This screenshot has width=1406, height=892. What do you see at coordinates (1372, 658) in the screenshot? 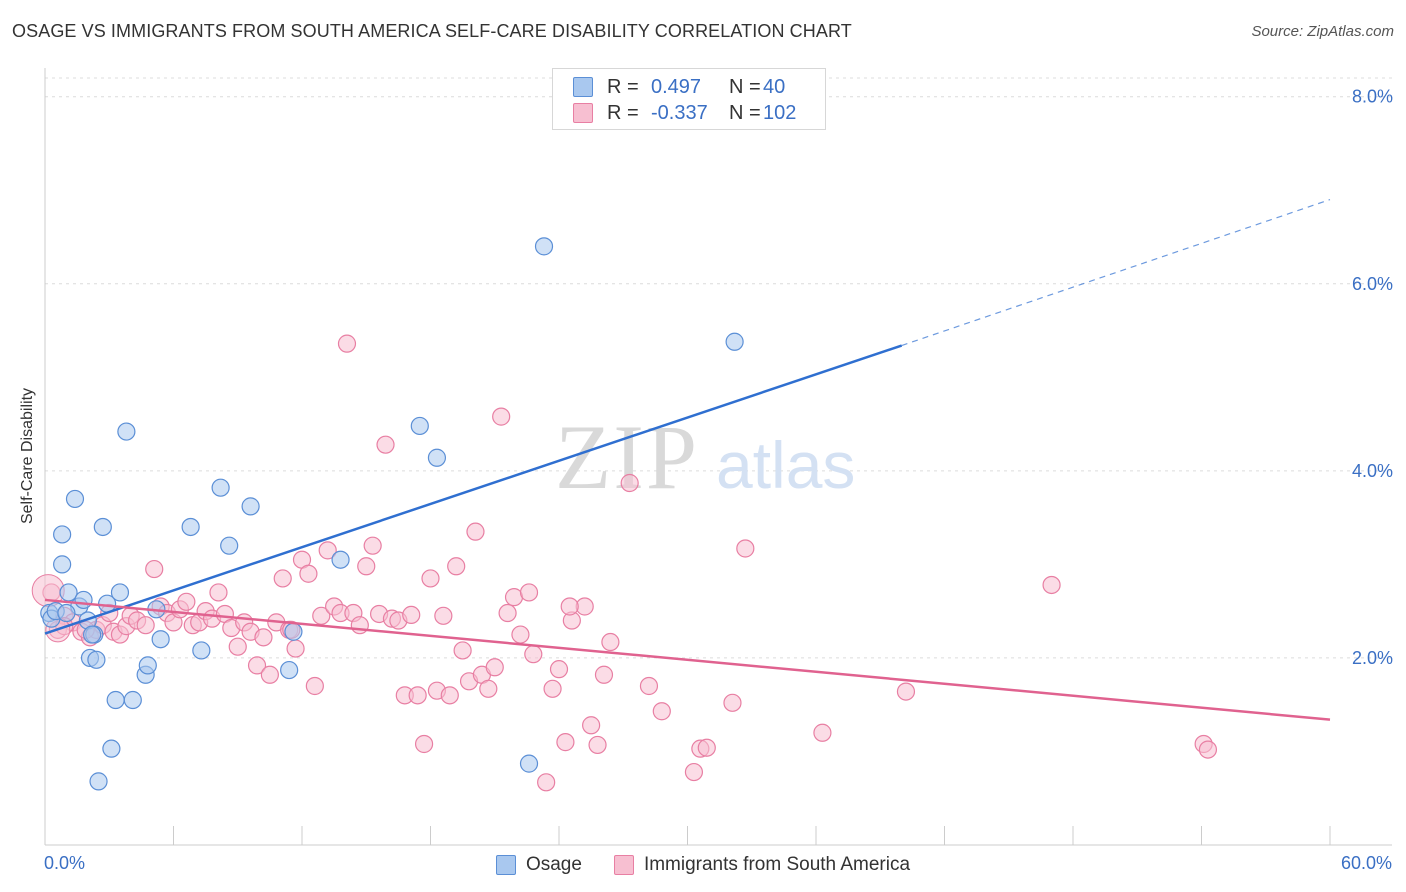
I see `y-tick-label: 2.0%` at bounding box center [1372, 658].